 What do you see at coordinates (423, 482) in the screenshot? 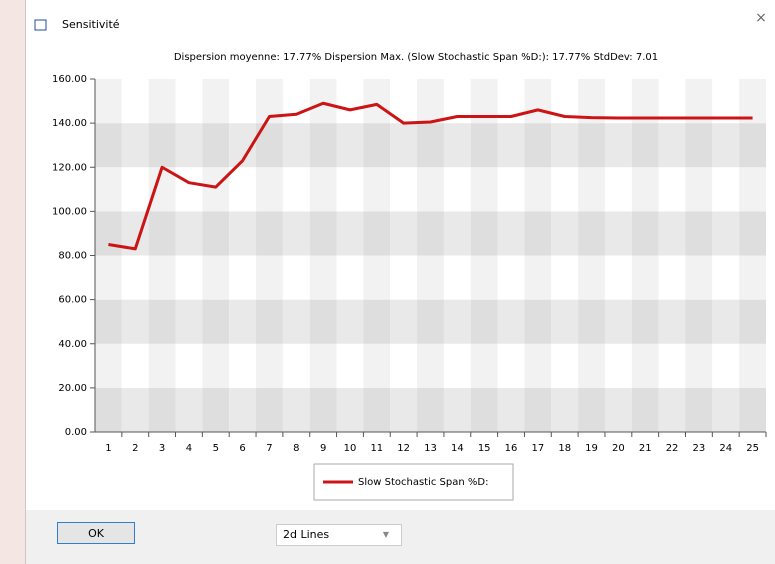
I see `legend-label: Slow Stochastic Span %D:` at bounding box center [423, 482].